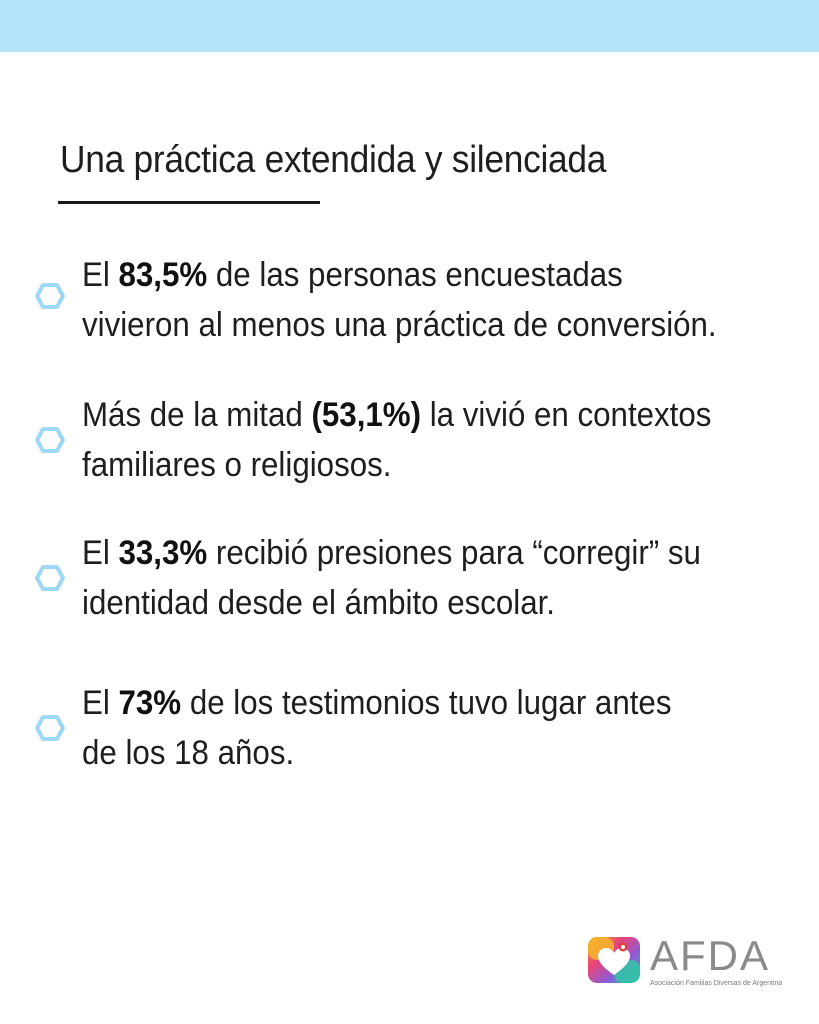  What do you see at coordinates (431, 465) in the screenshot?
I see `stat-line-2: familiares o religiosos.` at bounding box center [431, 465].